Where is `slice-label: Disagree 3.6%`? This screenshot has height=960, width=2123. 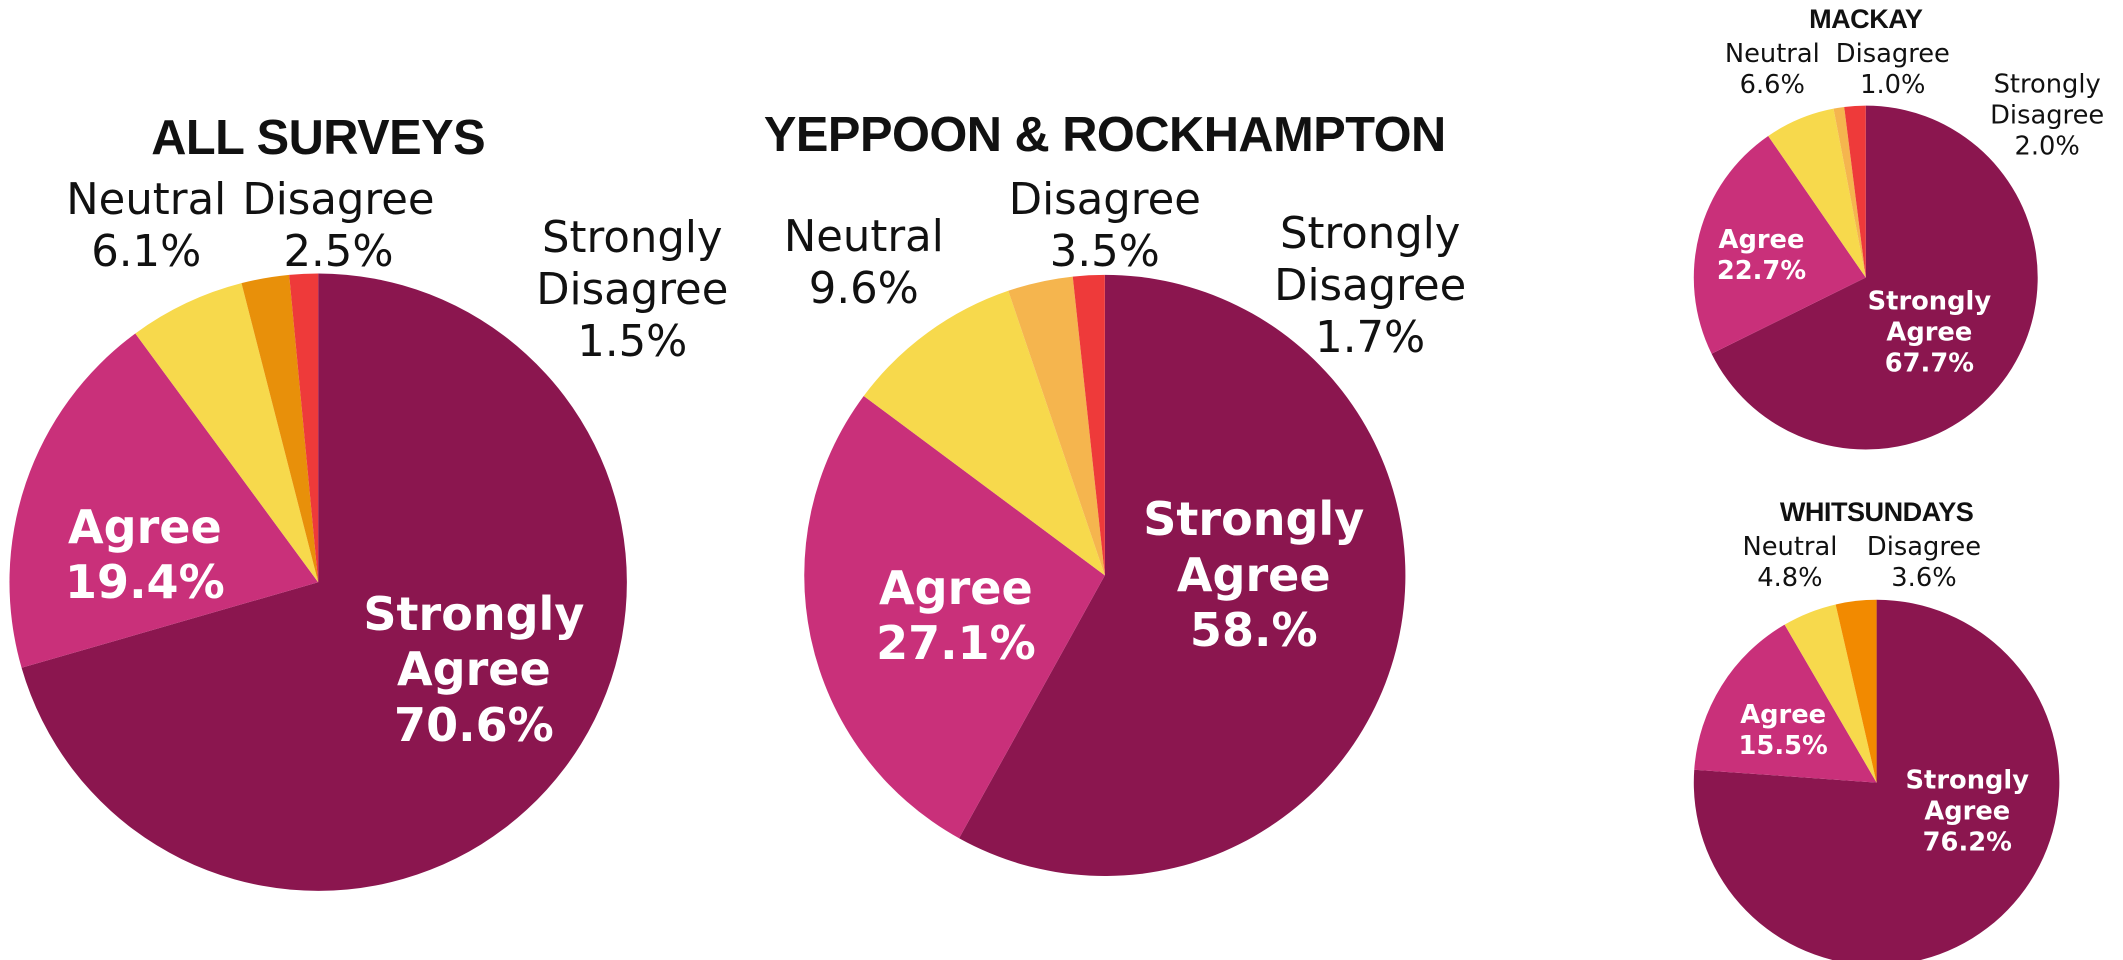 slice-label: Disagree 3.6% is located at coordinates (1924, 563).